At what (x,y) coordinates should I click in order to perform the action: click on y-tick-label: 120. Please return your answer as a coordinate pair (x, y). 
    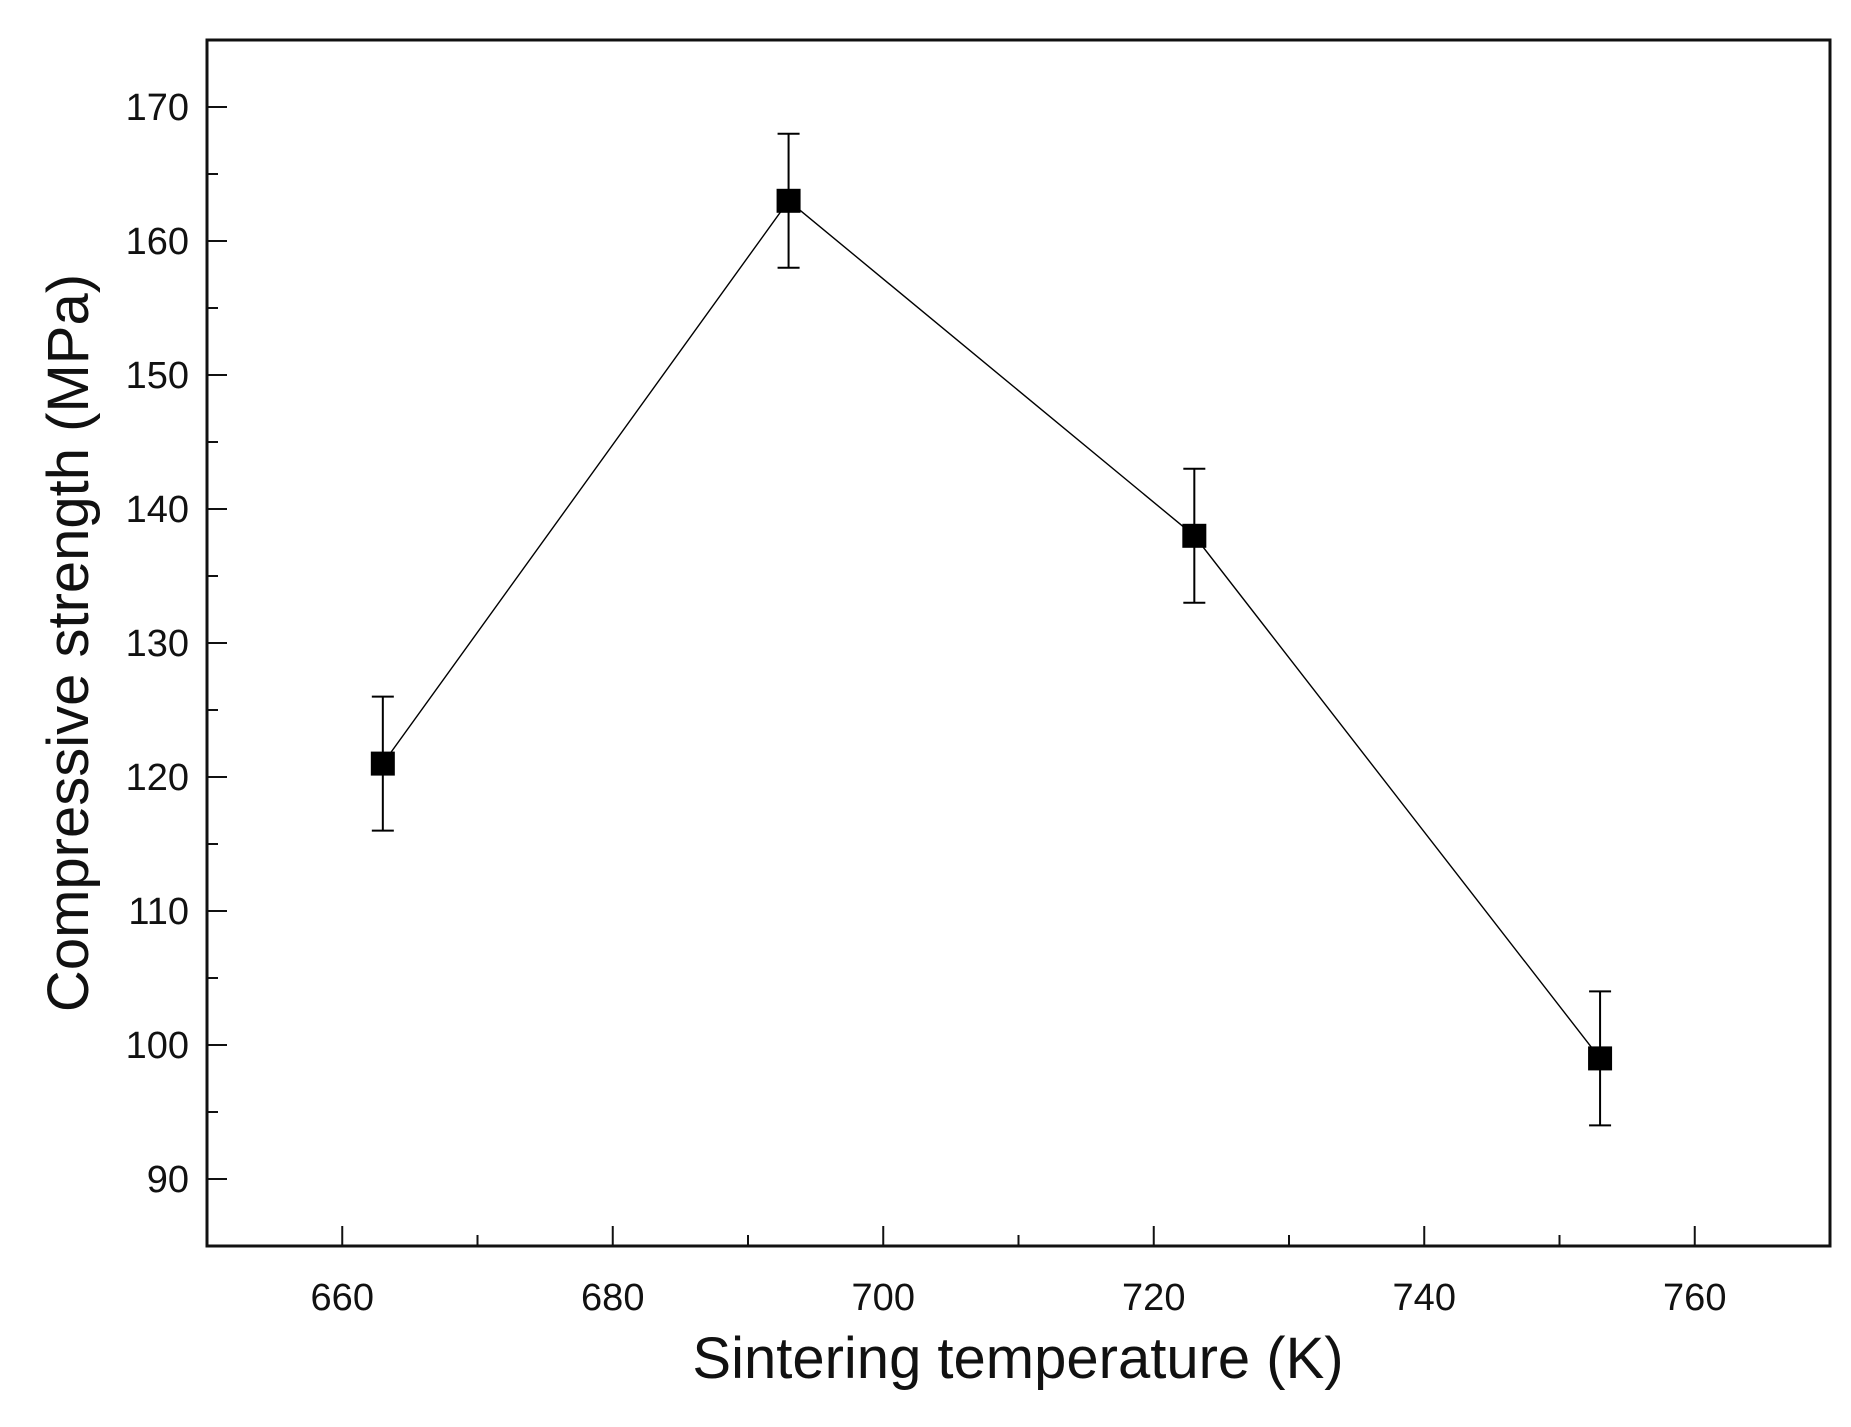
    Looking at the image, I should click on (157, 778).